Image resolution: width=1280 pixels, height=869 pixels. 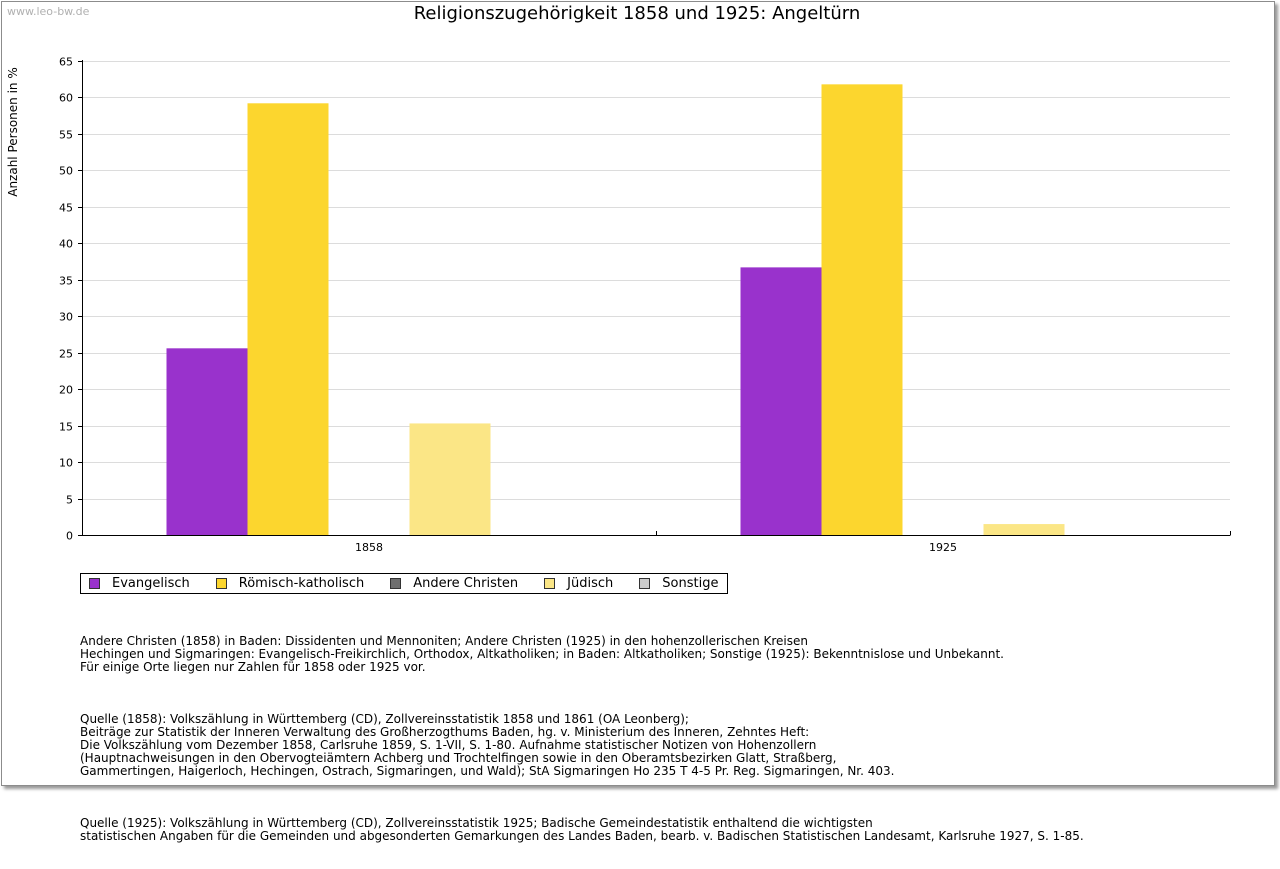 What do you see at coordinates (66, 98) in the screenshot?
I see `y-tick-label: 60` at bounding box center [66, 98].